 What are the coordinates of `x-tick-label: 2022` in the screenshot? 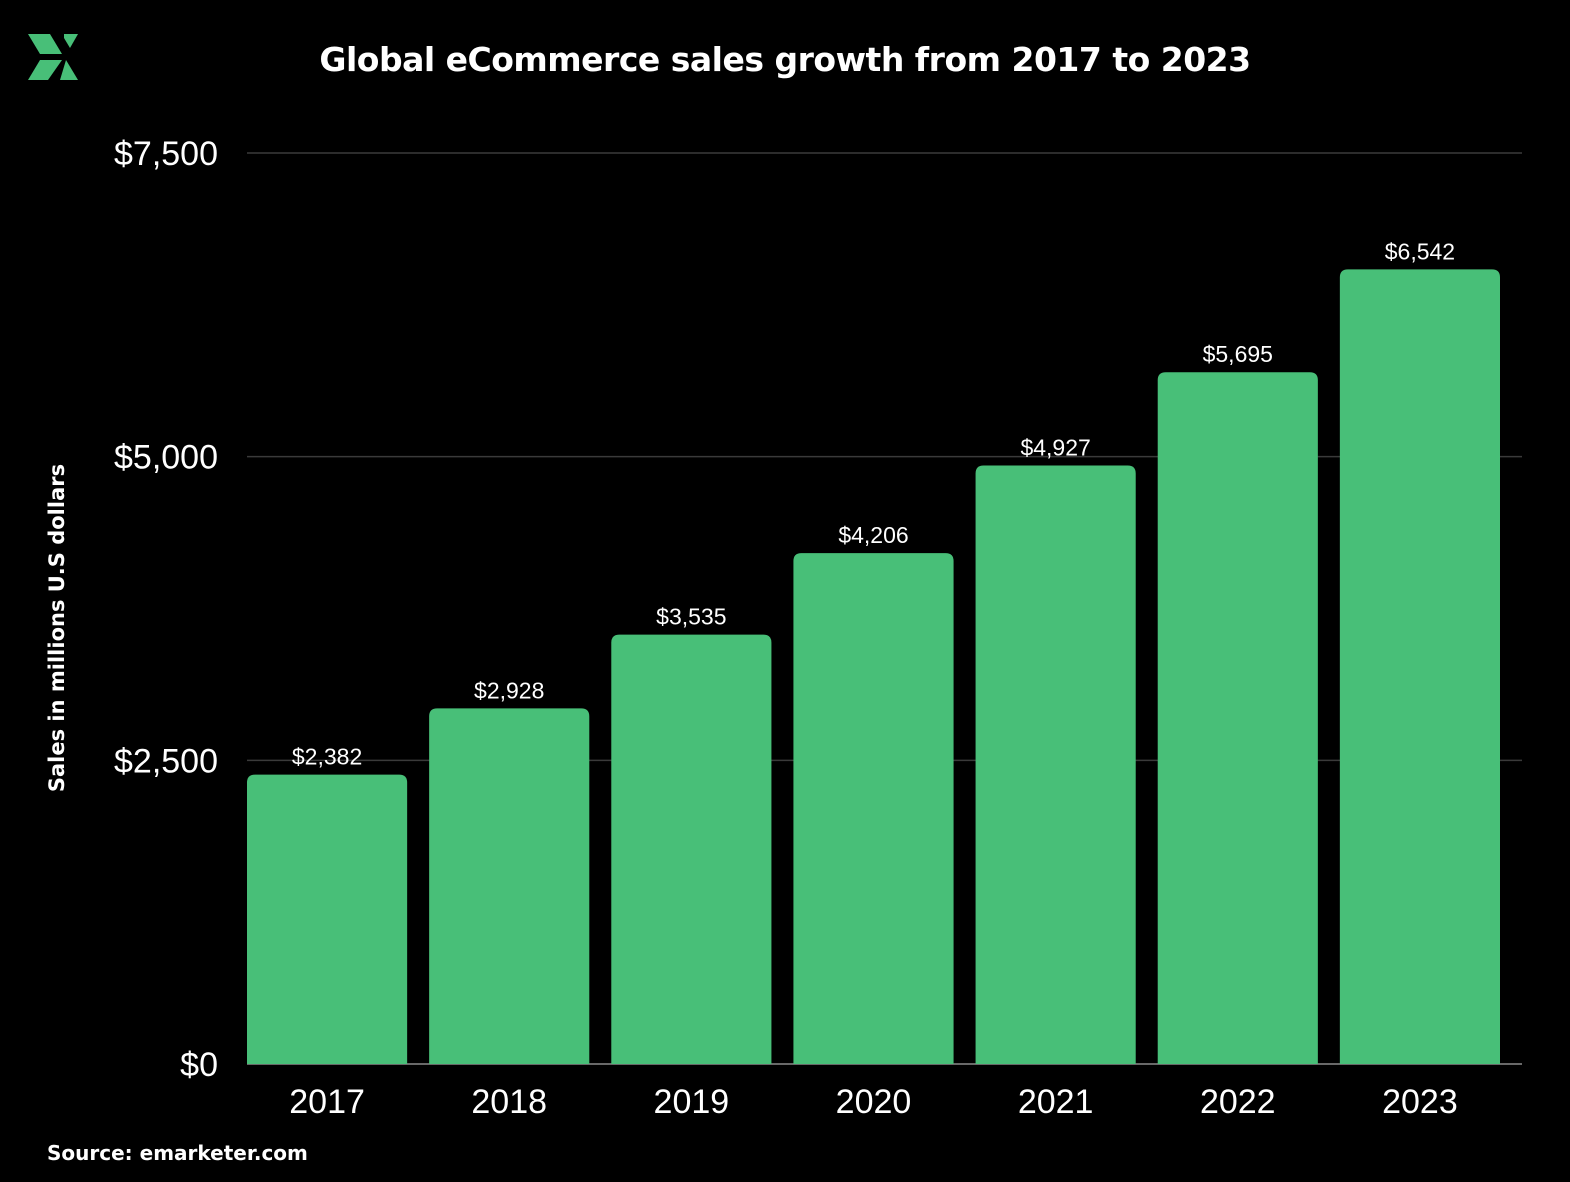 It's located at (1238, 1102).